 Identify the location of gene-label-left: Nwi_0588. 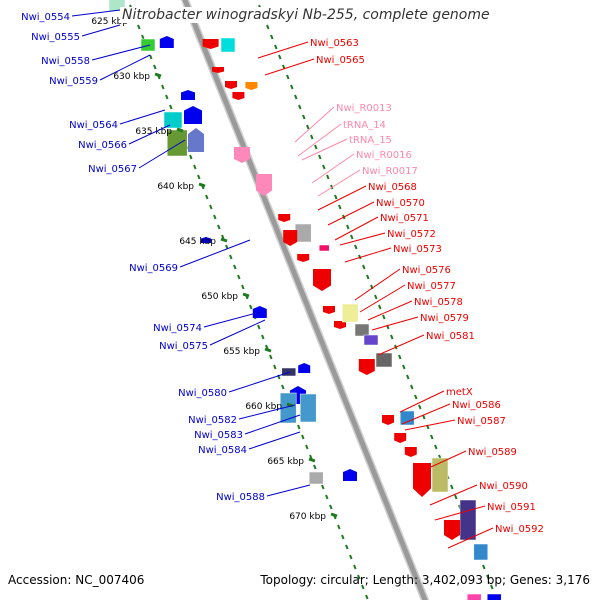
(240, 497).